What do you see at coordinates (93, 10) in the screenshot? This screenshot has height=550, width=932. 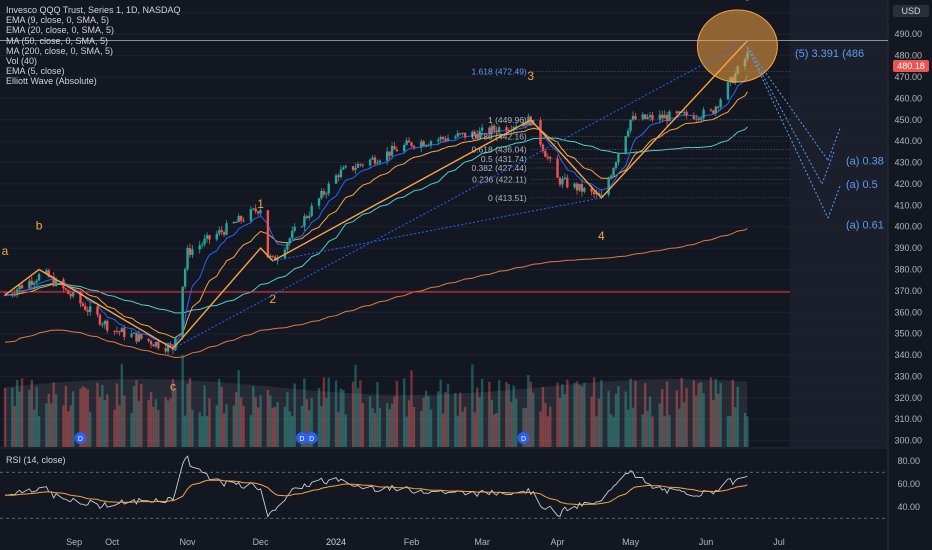 I see `symbol-title: Invesco QQQ Trust, Series 1, 1D, NASDAQ` at bounding box center [93, 10].